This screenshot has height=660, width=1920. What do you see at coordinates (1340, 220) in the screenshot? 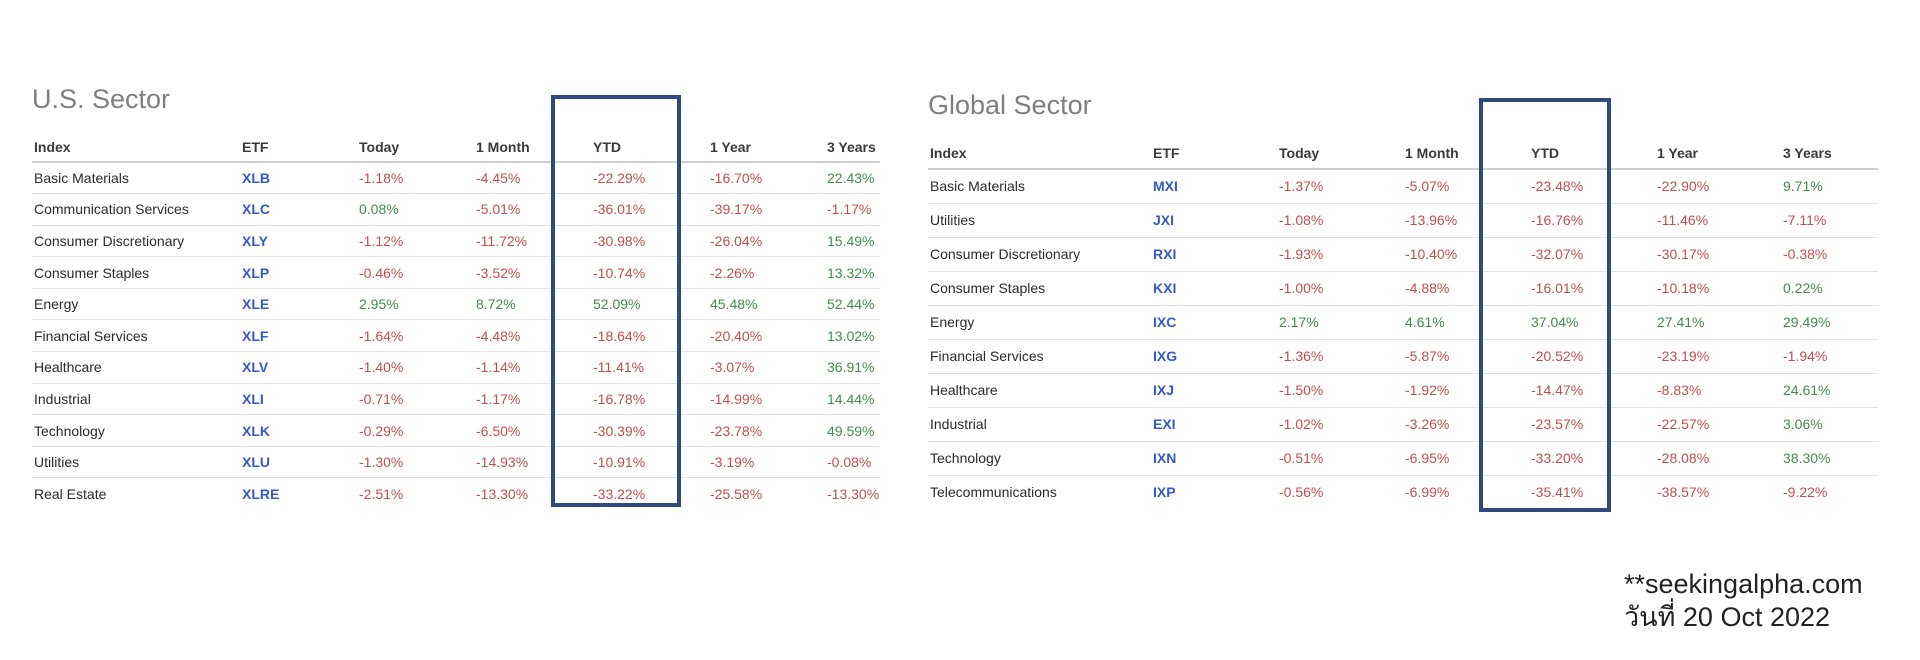
I see `value-cell-today: -1.08%` at bounding box center [1340, 220].